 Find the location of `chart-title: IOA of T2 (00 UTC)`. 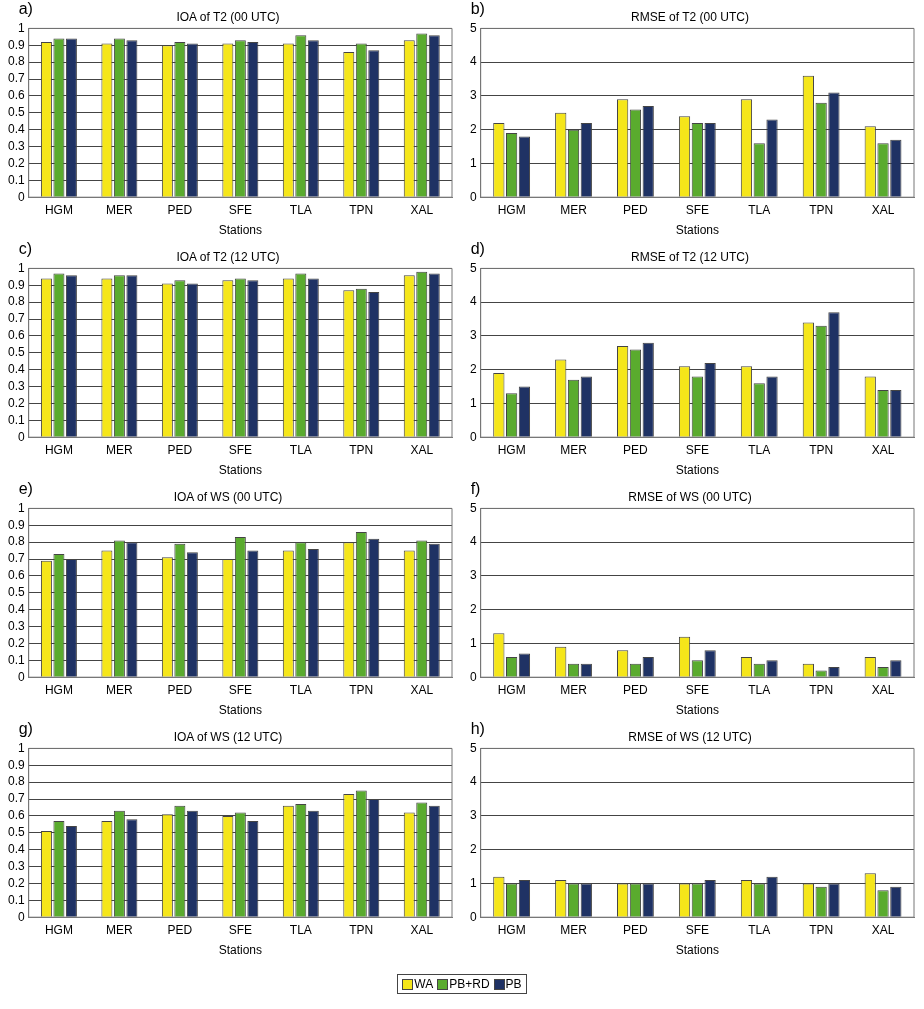

chart-title: IOA of T2 (00 UTC) is located at coordinates (228, 16).